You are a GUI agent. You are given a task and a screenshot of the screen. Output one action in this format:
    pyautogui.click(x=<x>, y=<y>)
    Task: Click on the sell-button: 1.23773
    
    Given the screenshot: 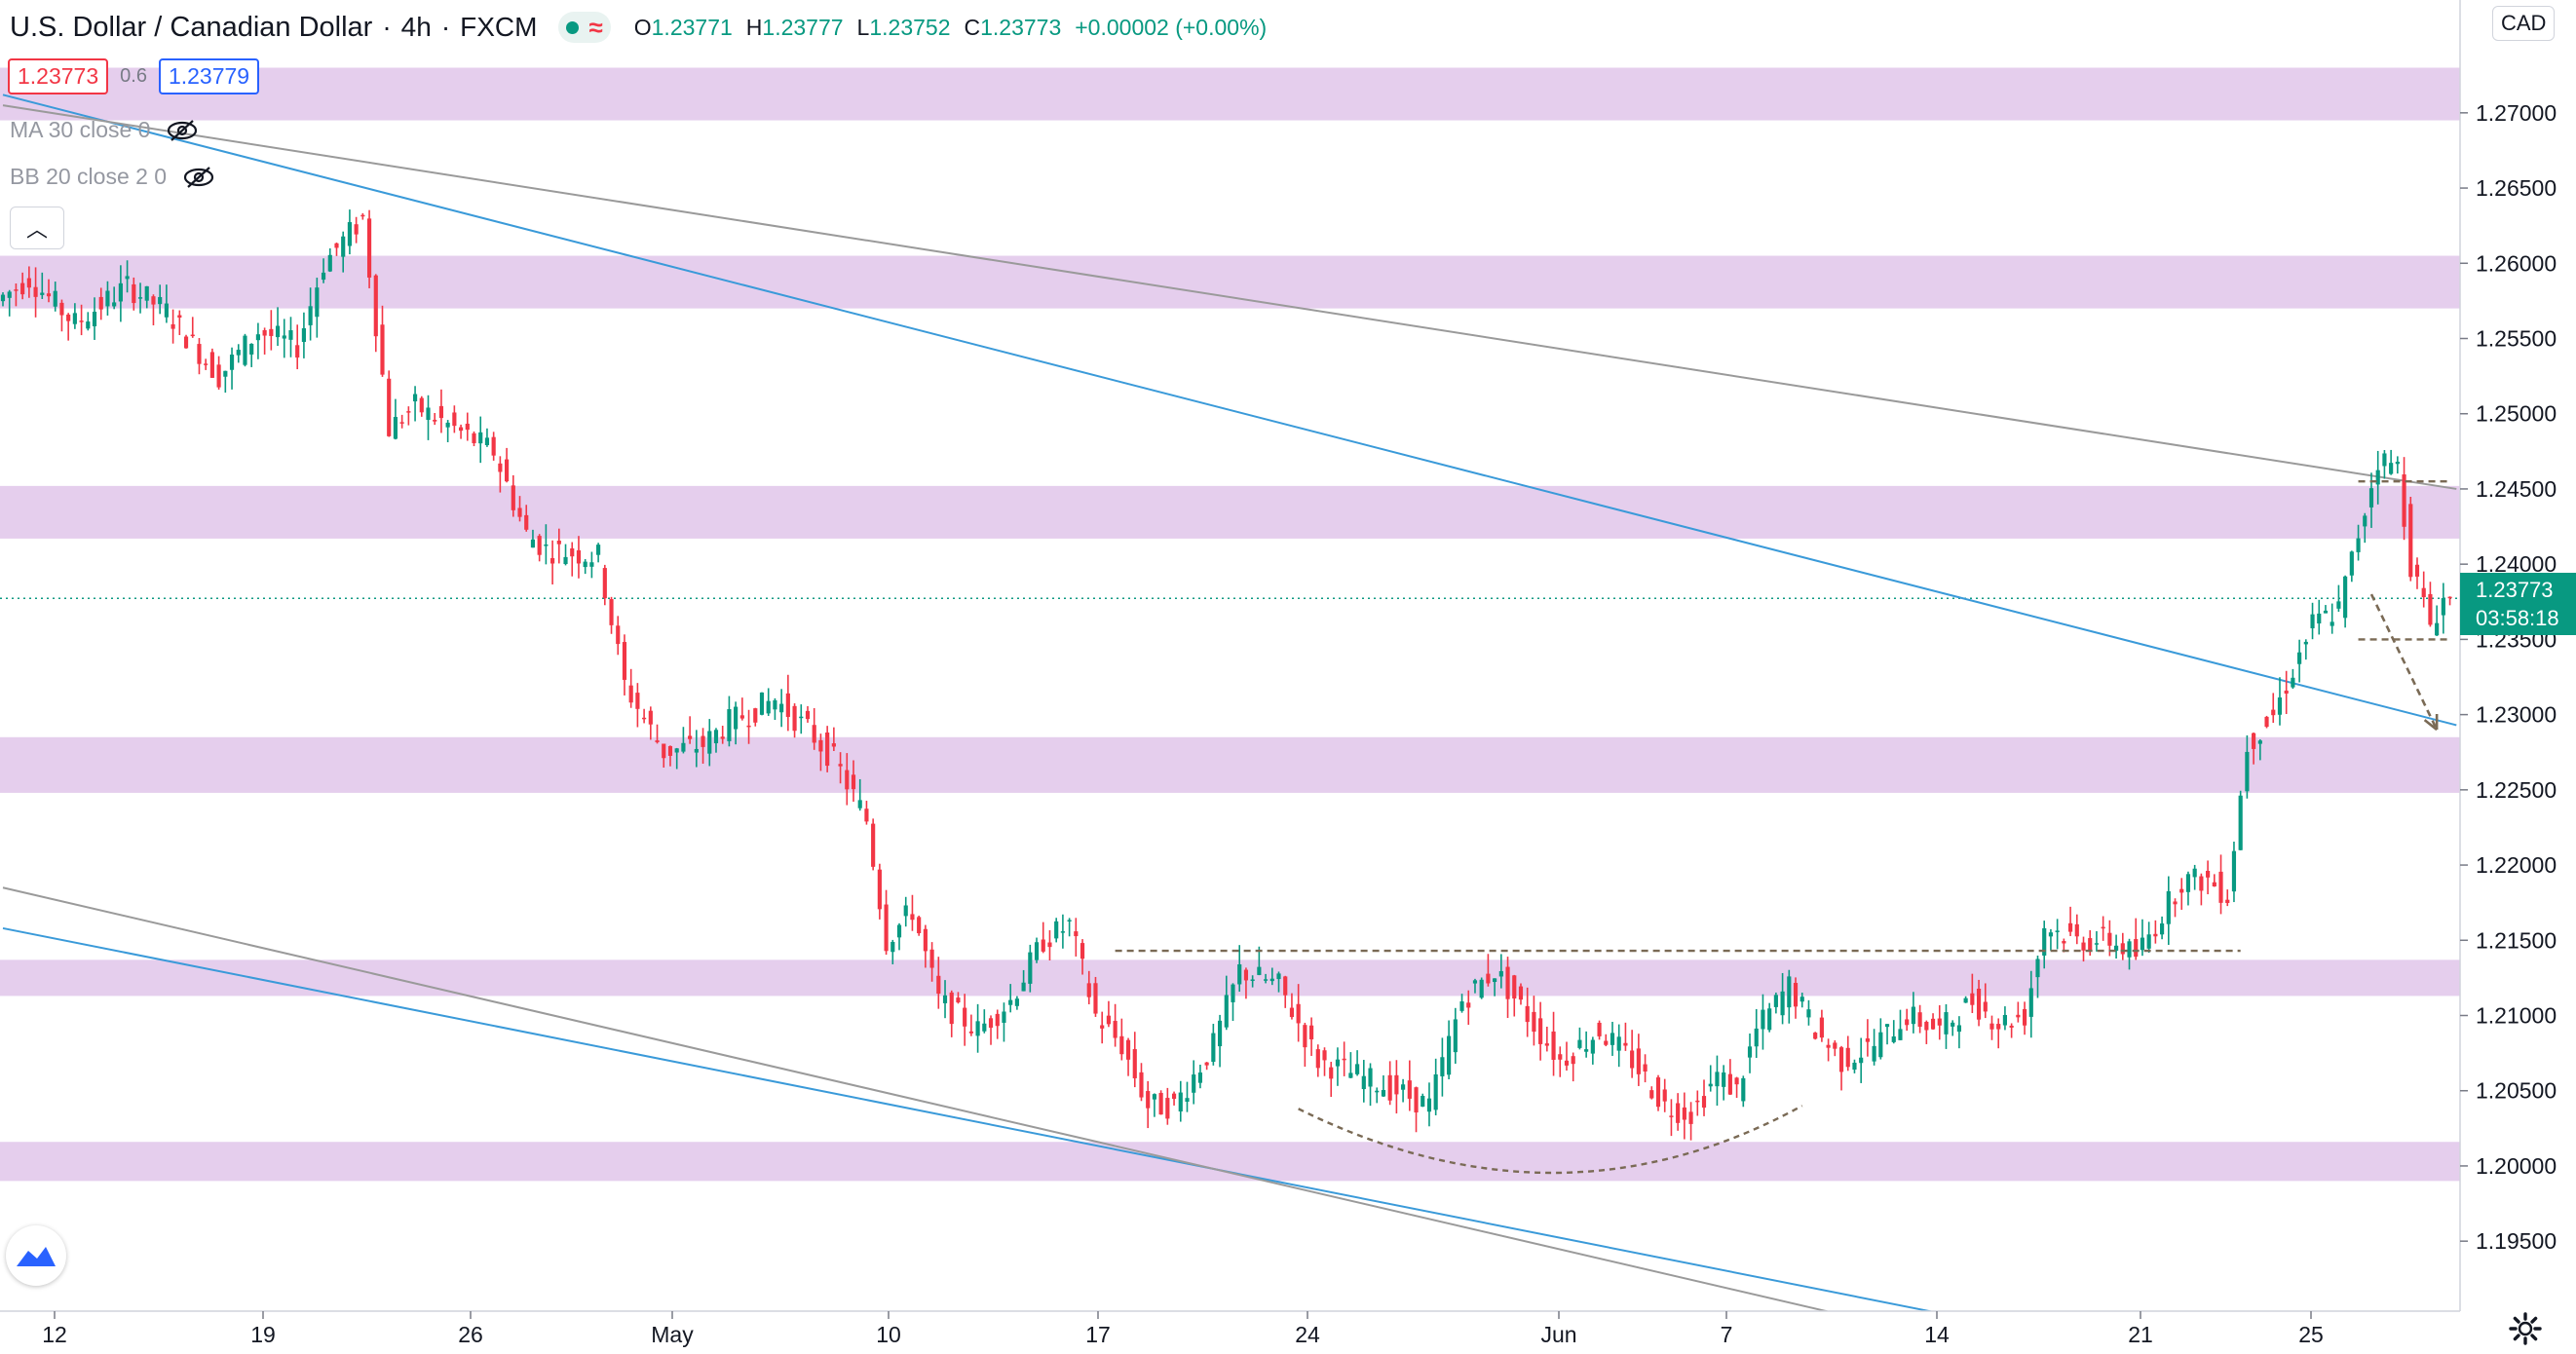 What is the action you would take?
    pyautogui.click(x=58, y=76)
    